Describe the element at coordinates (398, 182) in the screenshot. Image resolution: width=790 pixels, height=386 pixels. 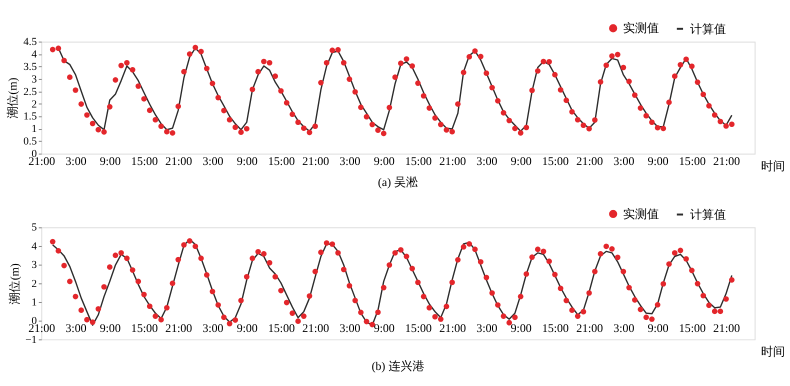
I see `text: (a) 吴淞` at that location.